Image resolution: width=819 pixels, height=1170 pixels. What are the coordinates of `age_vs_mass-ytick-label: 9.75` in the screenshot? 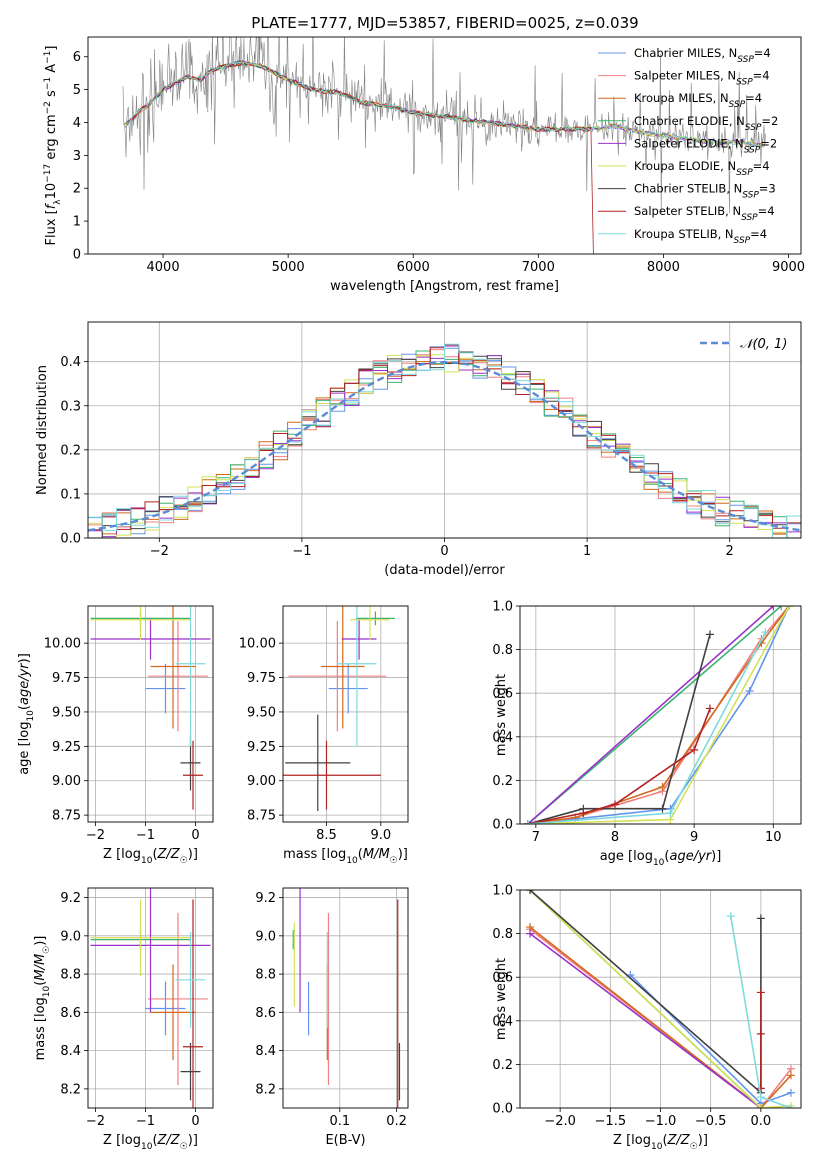 It's located at (261, 678).